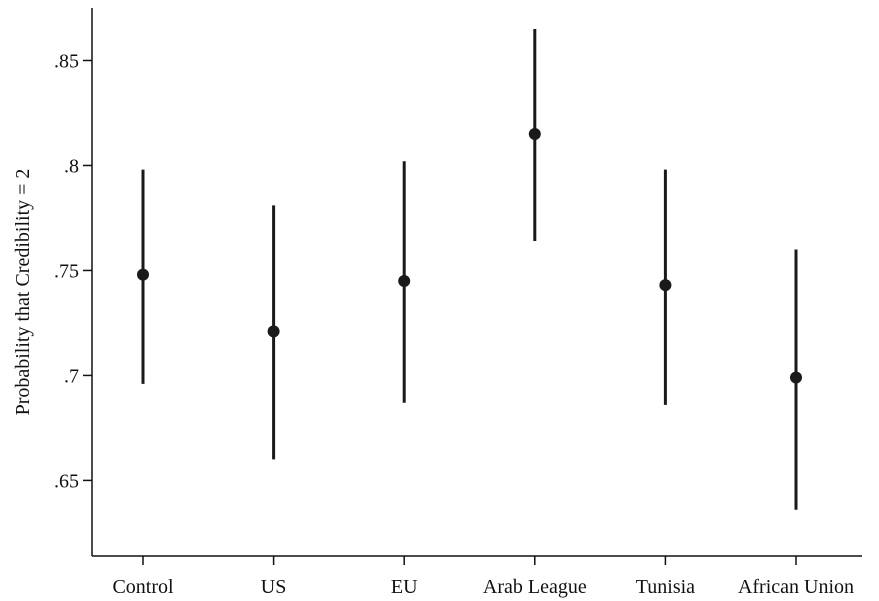 The width and height of the screenshot is (879, 601). I want to click on y-tick-label: .75, so click(66, 271).